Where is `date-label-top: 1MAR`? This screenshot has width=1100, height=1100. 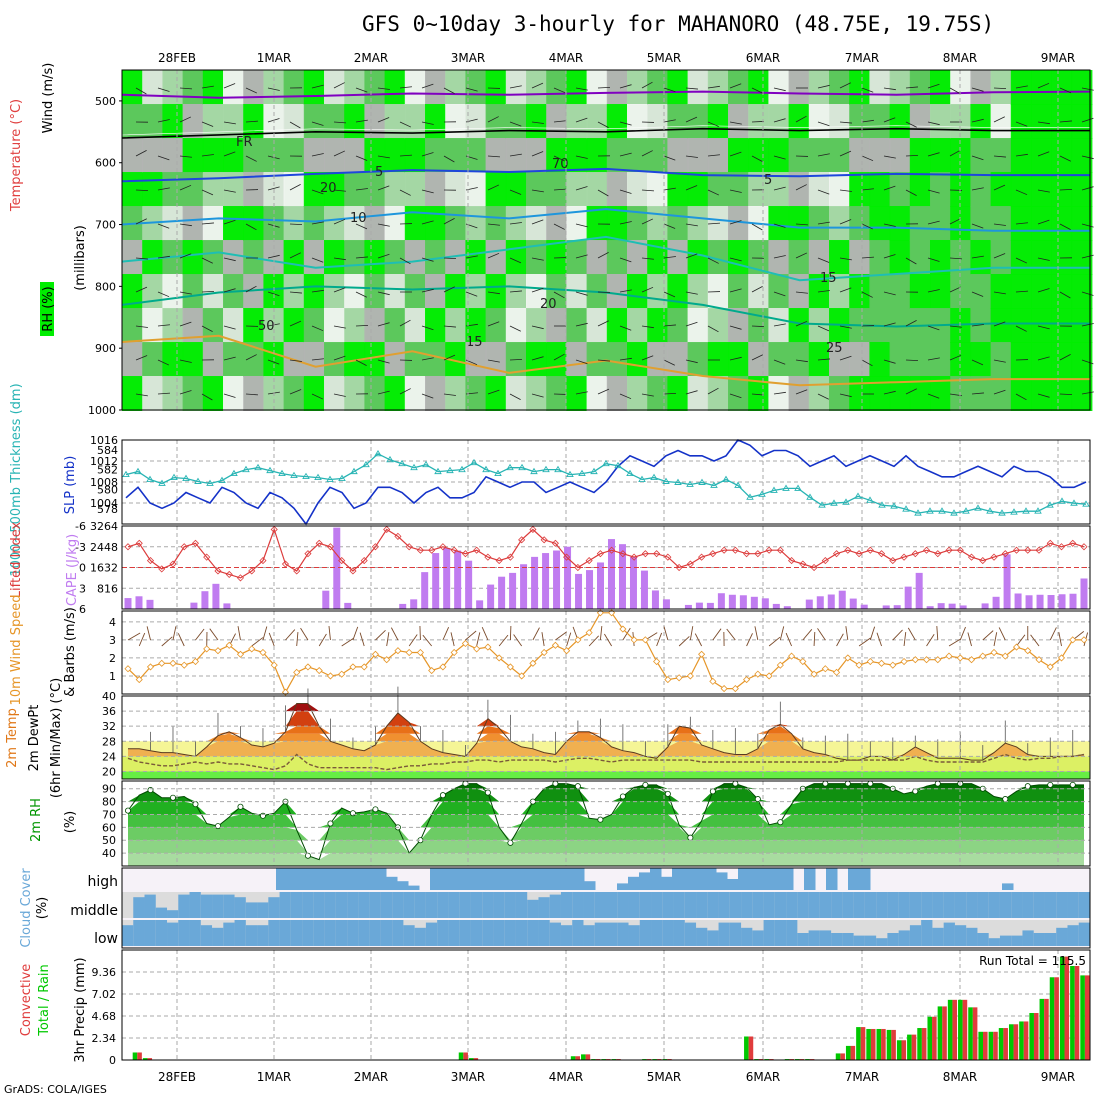 date-label-top: 1MAR is located at coordinates (274, 58).